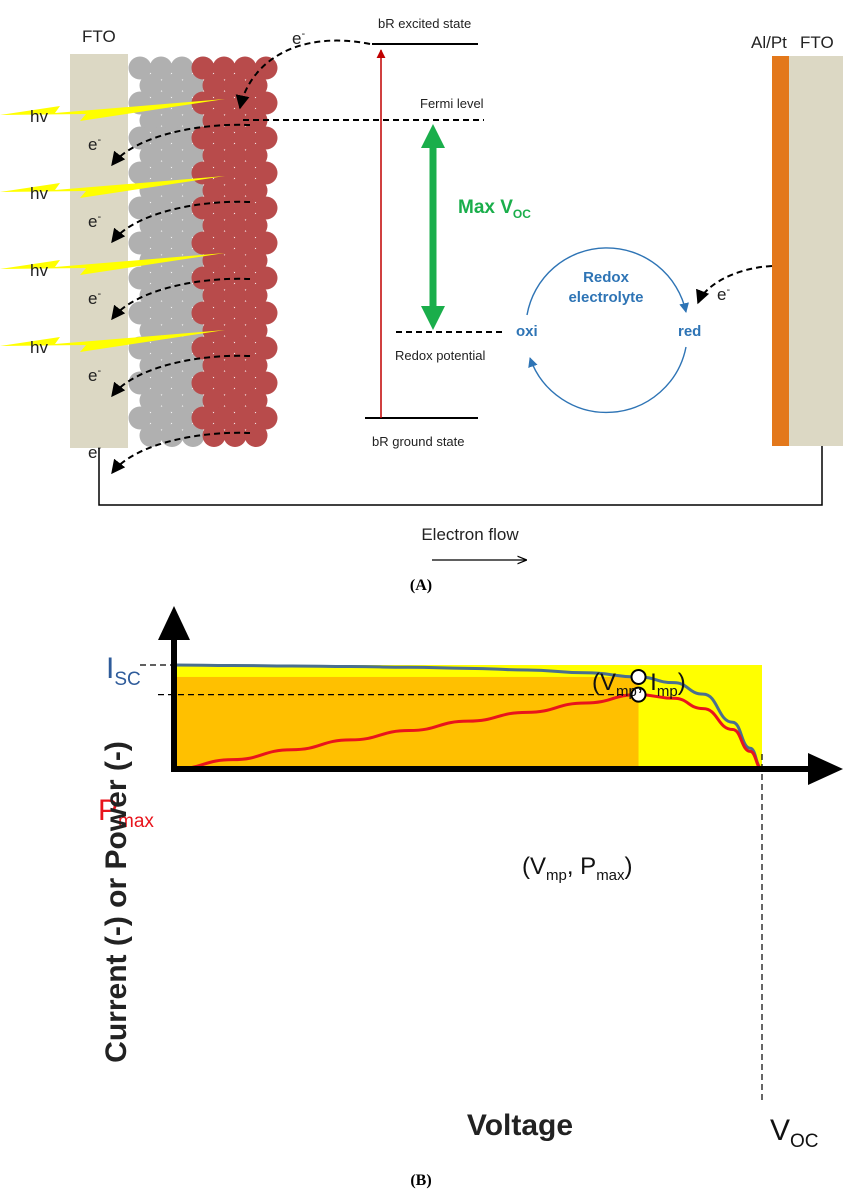 The width and height of the screenshot is (843, 1192). Describe the element at coordinates (174, 623) in the screenshot. I see `y-axis-arrowhead` at that location.